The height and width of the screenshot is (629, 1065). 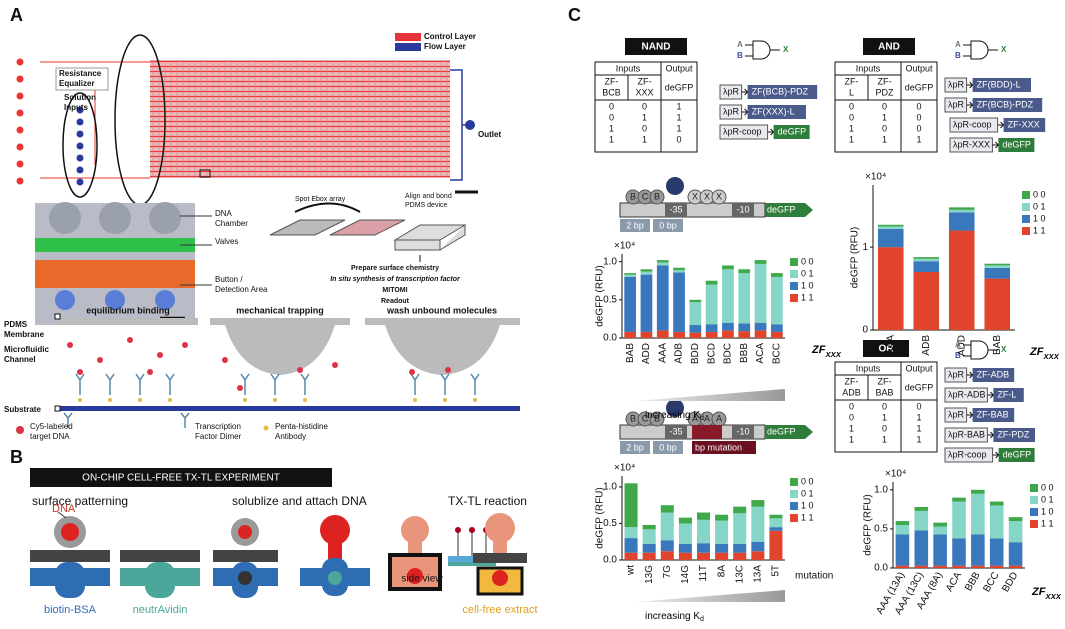 I want to click on label: L, so click(x=851, y=92).